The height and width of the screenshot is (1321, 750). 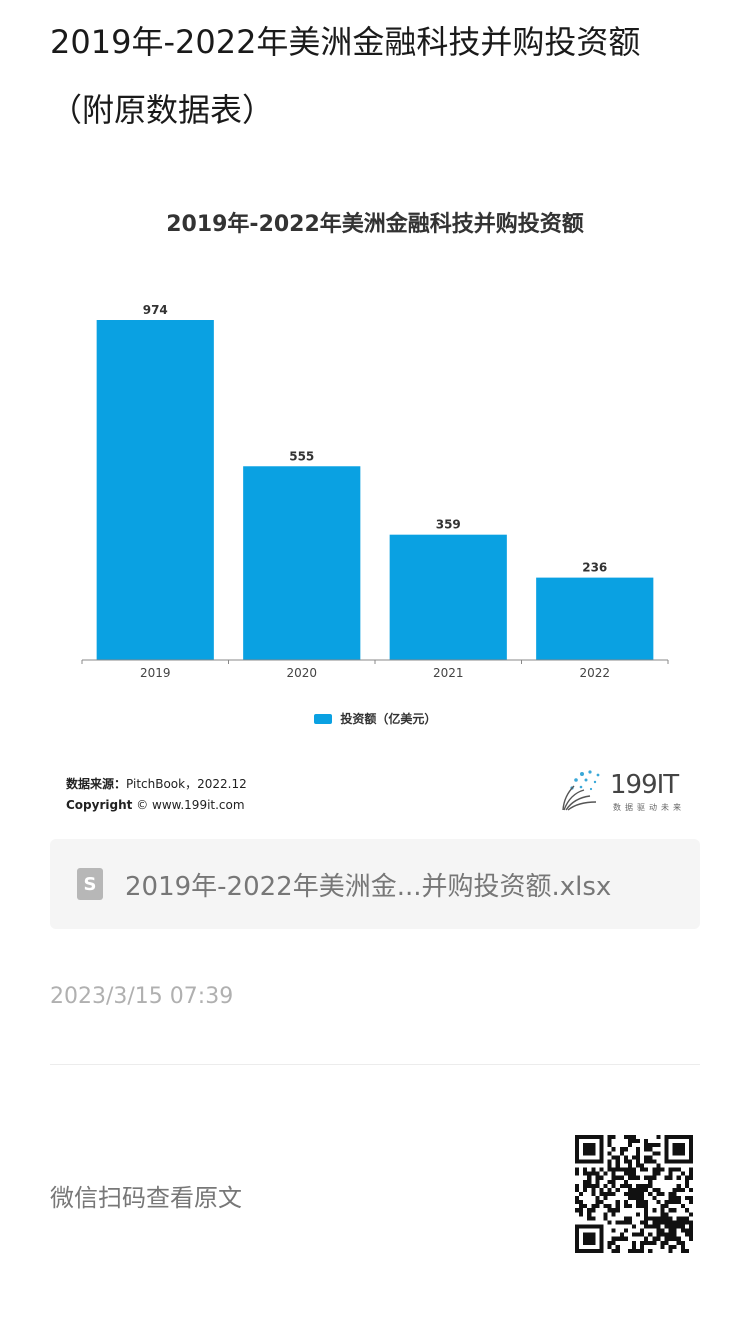 I want to click on qr-caption: 微信扫码查看原文, so click(x=146, y=1198).